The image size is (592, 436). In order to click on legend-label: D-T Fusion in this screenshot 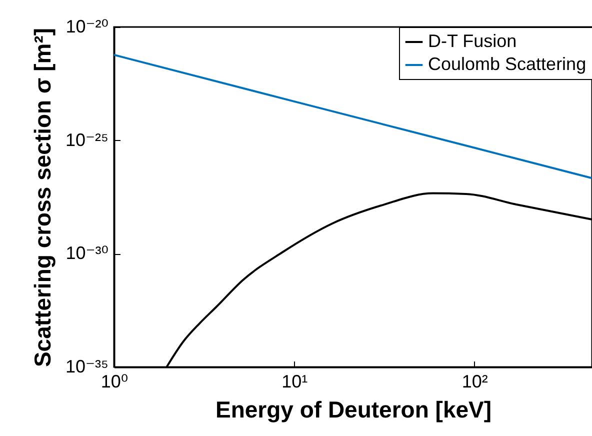, I will do `click(472, 41)`.